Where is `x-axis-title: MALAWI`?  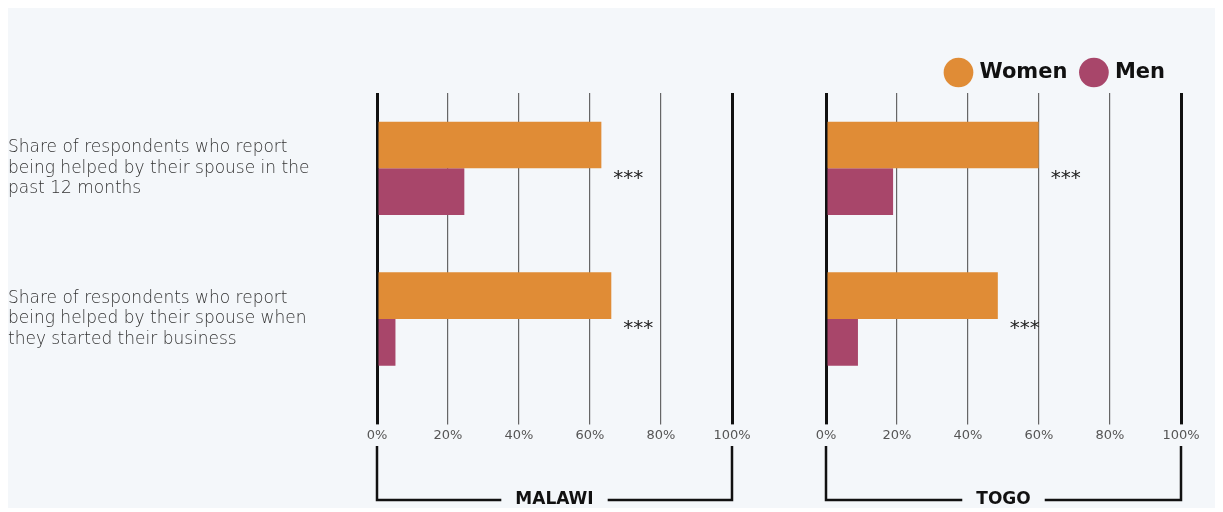 x-axis-title: MALAWI is located at coordinates (554, 498).